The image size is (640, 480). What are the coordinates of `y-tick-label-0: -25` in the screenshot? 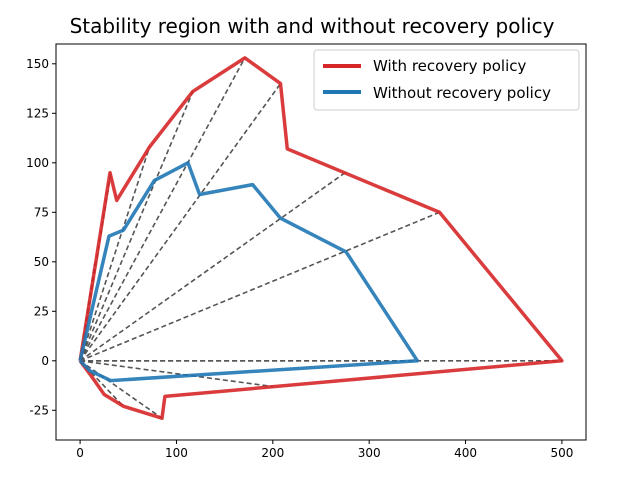 It's located at (39, 410).